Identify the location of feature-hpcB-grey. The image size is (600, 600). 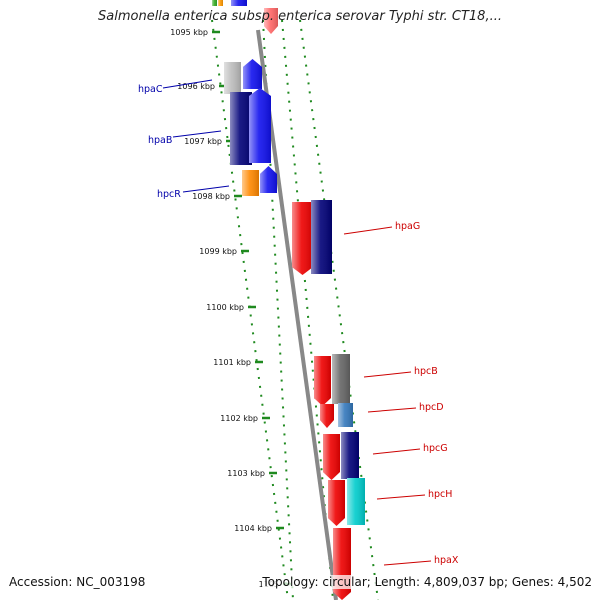
(341, 379).